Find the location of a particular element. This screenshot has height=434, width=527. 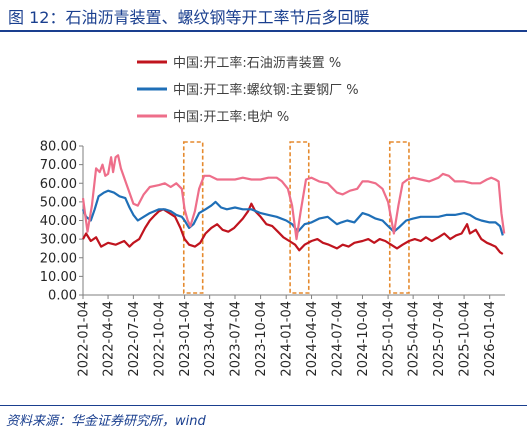

y-tick-label: 10.00 is located at coordinates (58, 277).